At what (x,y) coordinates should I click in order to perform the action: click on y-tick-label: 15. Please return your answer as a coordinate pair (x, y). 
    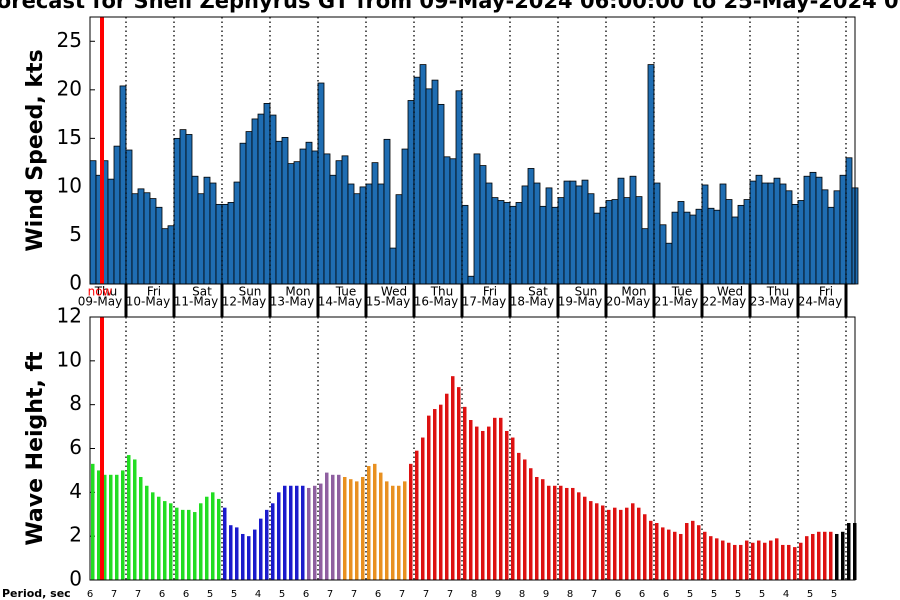
    Looking at the image, I should click on (69, 137).